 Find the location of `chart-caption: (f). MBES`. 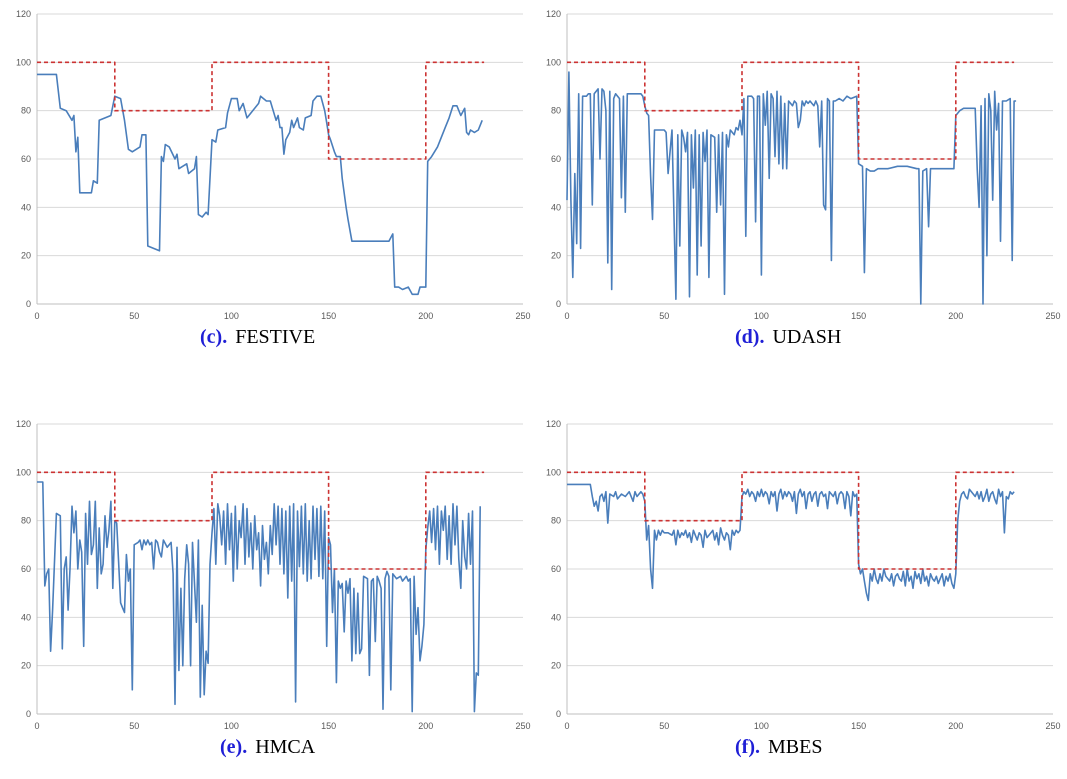

chart-caption: (f). MBES is located at coordinates (778, 747).